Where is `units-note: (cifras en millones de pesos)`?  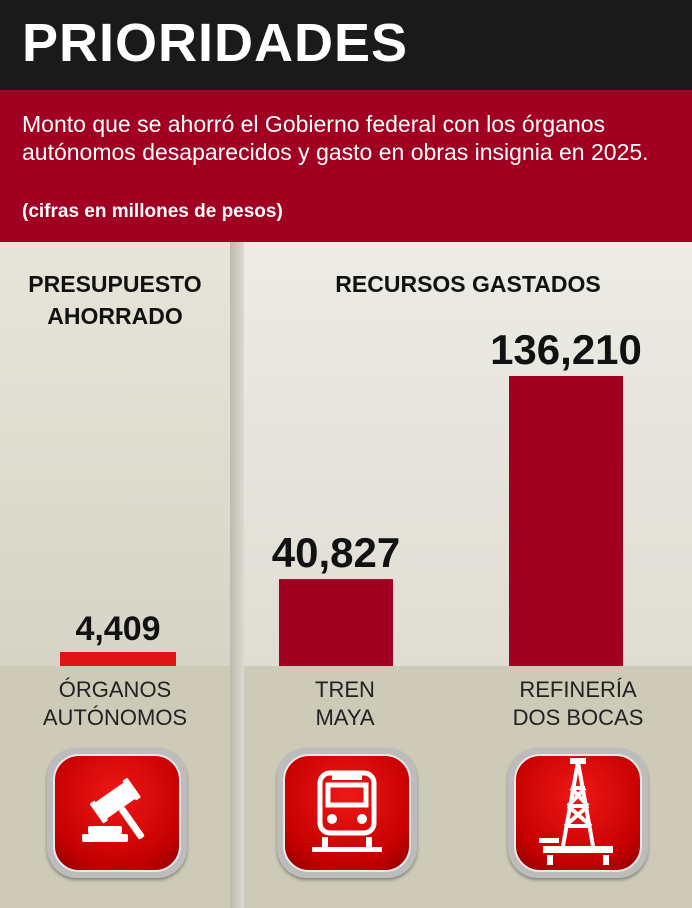
units-note: (cifras en millones de pesos) is located at coordinates (152, 211).